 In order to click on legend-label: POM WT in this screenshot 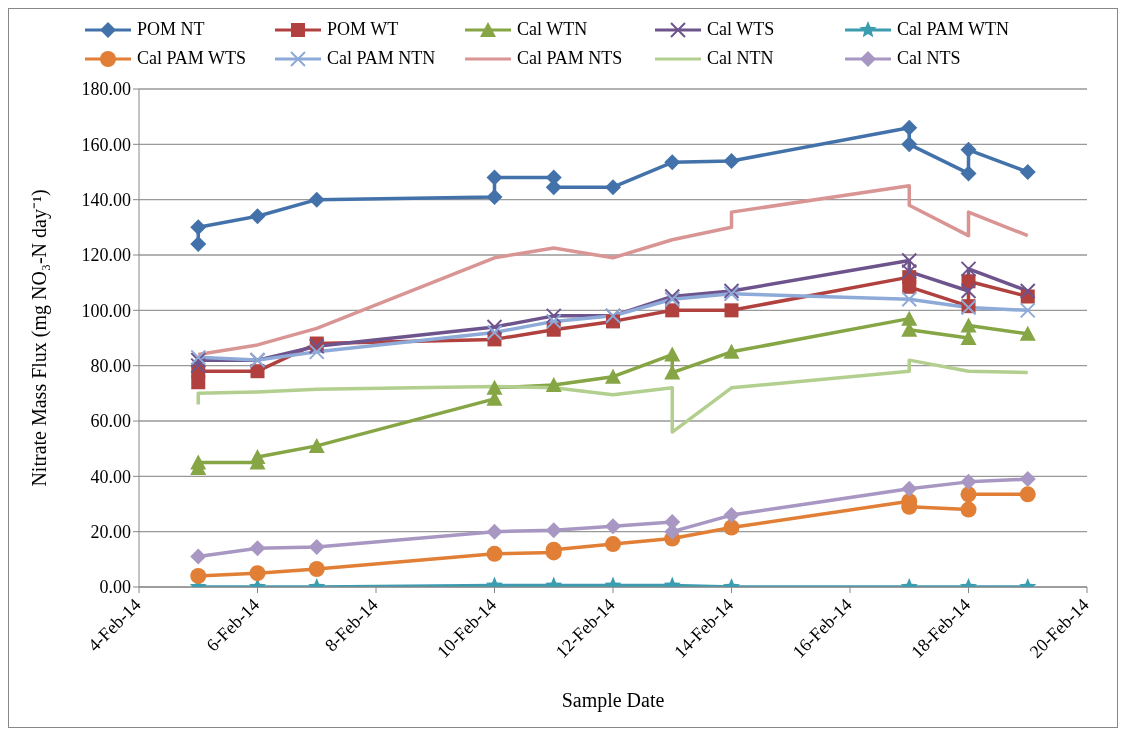, I will do `click(363, 29)`.